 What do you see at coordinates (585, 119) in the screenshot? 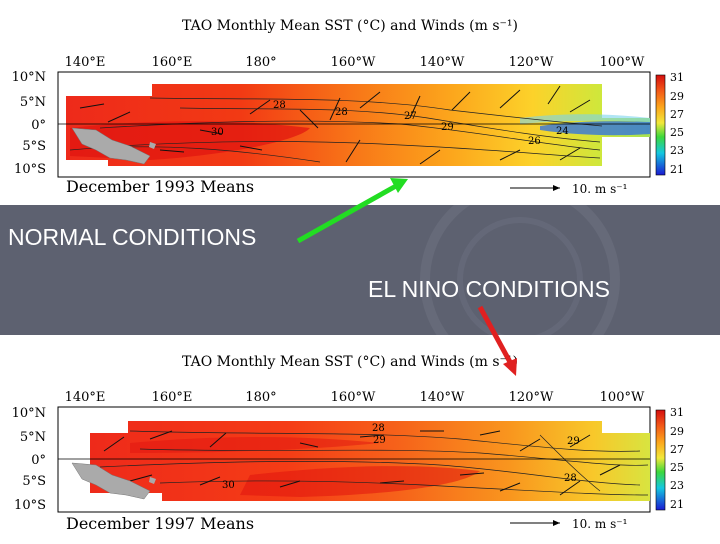
I see `cool-shelf` at bounding box center [585, 119].